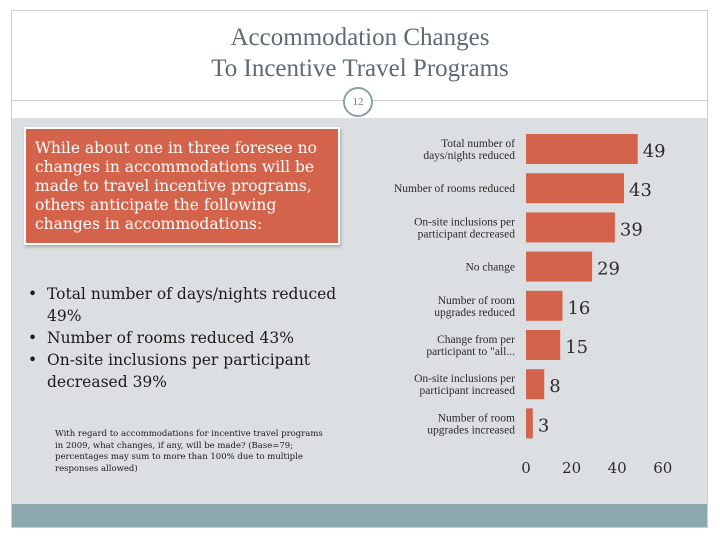 Image resolution: width=720 pixels, height=540 pixels. What do you see at coordinates (640, 190) in the screenshot?
I see `data-label: 43` at bounding box center [640, 190].